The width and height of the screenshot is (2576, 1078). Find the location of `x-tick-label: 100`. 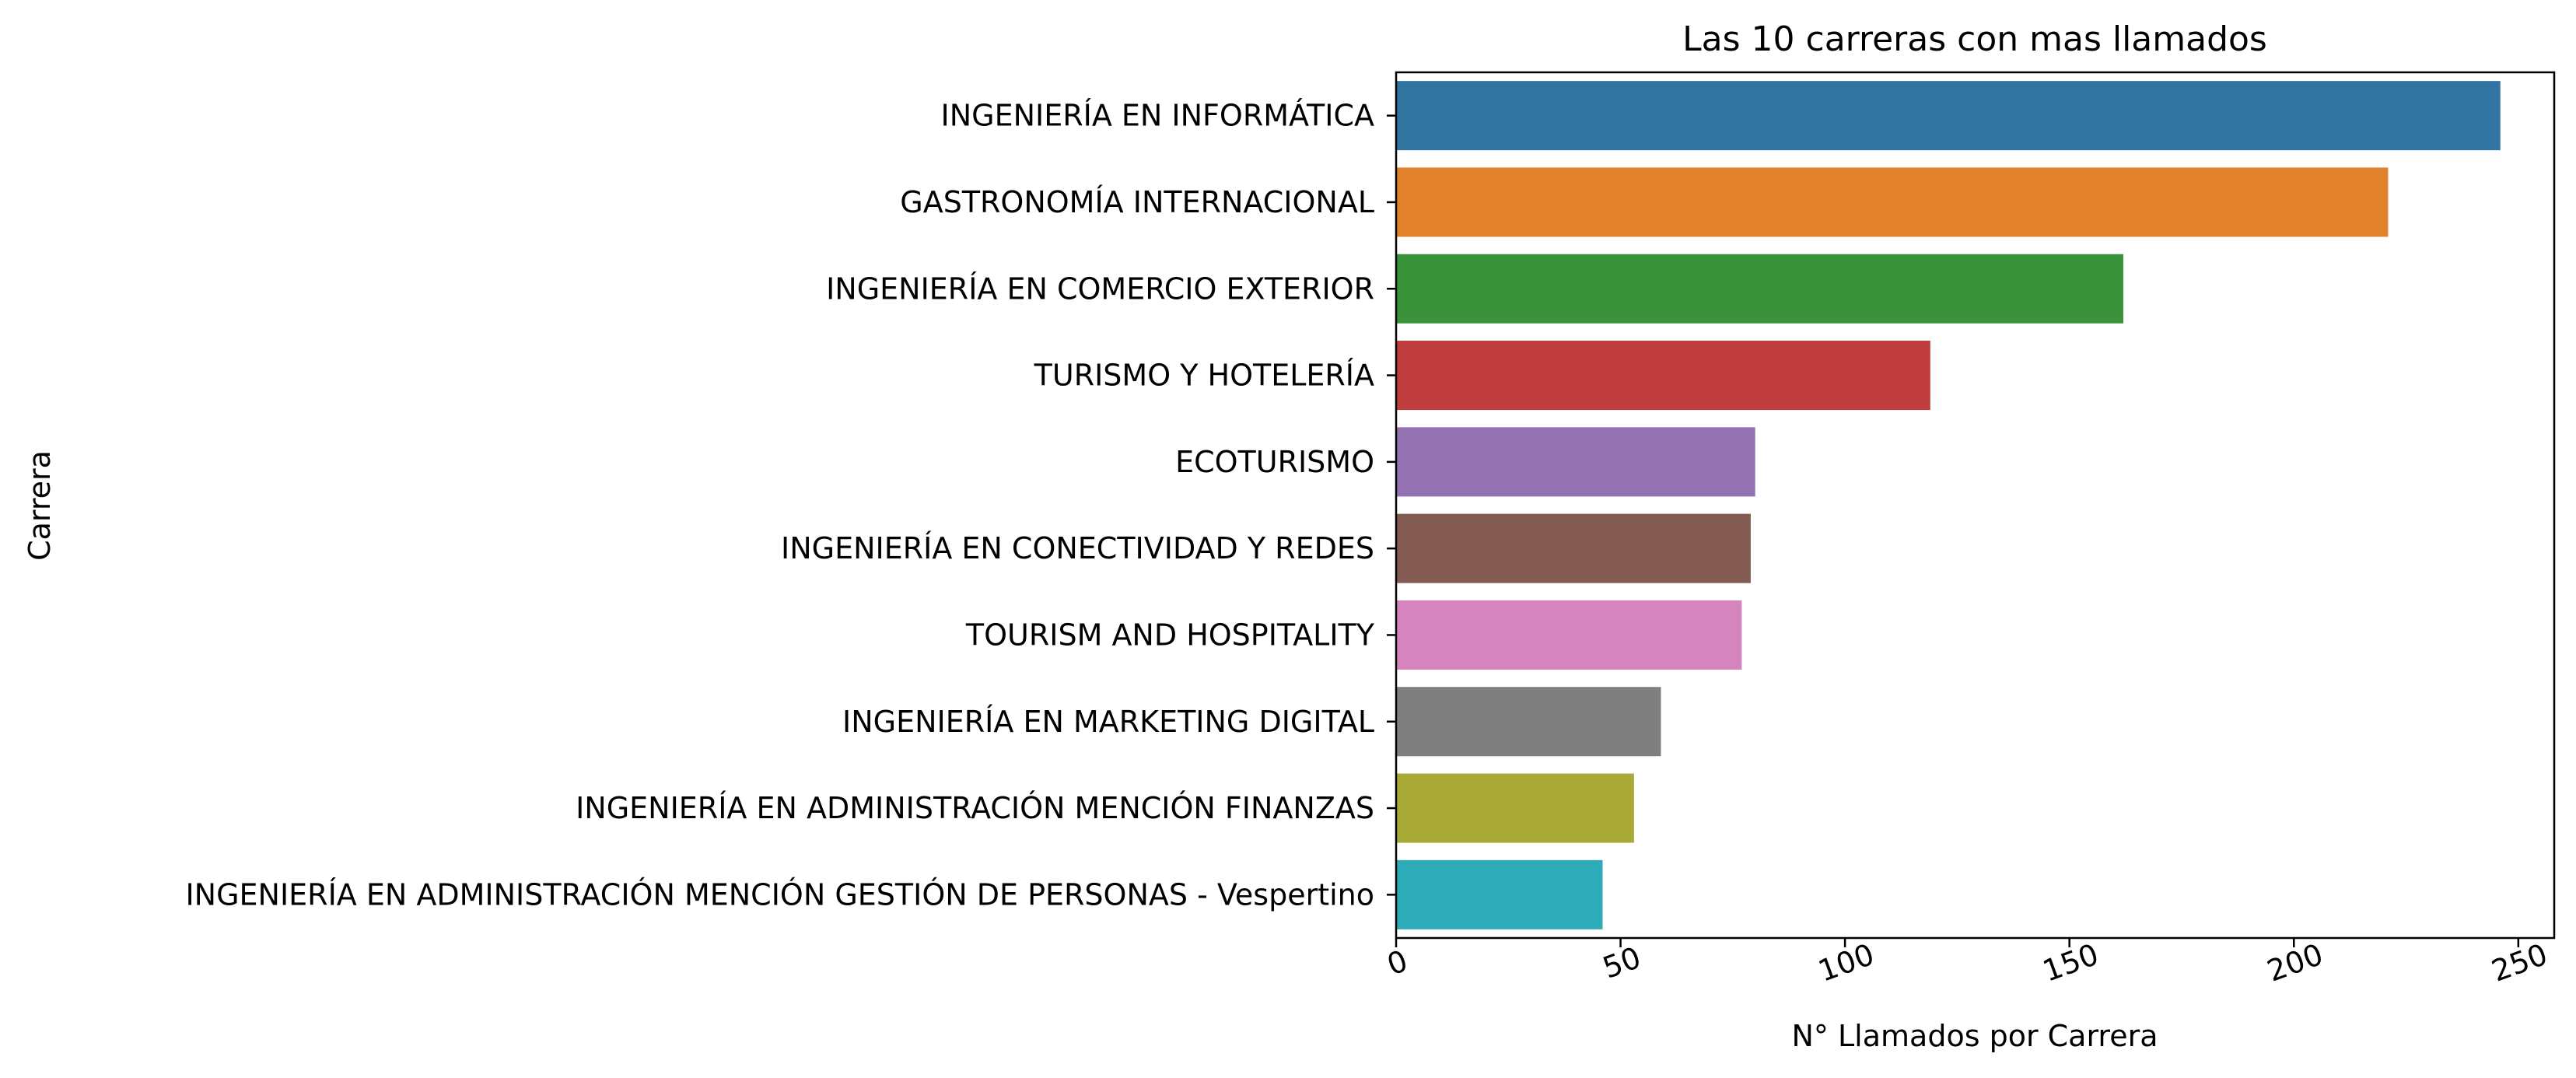

x-tick-label: 100 is located at coordinates (1846, 963).